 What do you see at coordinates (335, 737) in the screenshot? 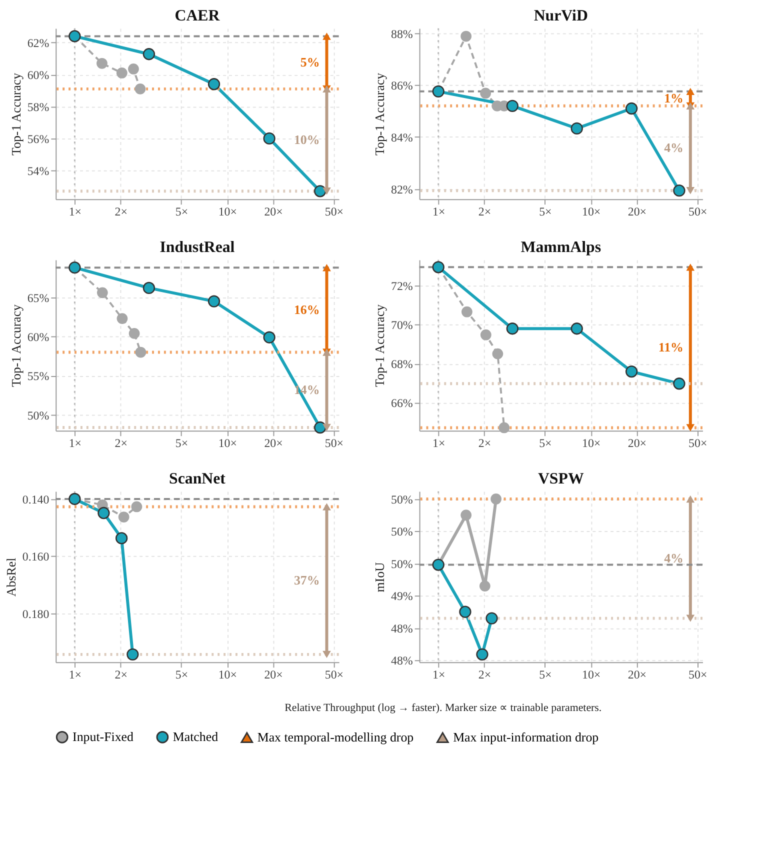
I see `legend-label: Max temporal-modelling drop` at bounding box center [335, 737].